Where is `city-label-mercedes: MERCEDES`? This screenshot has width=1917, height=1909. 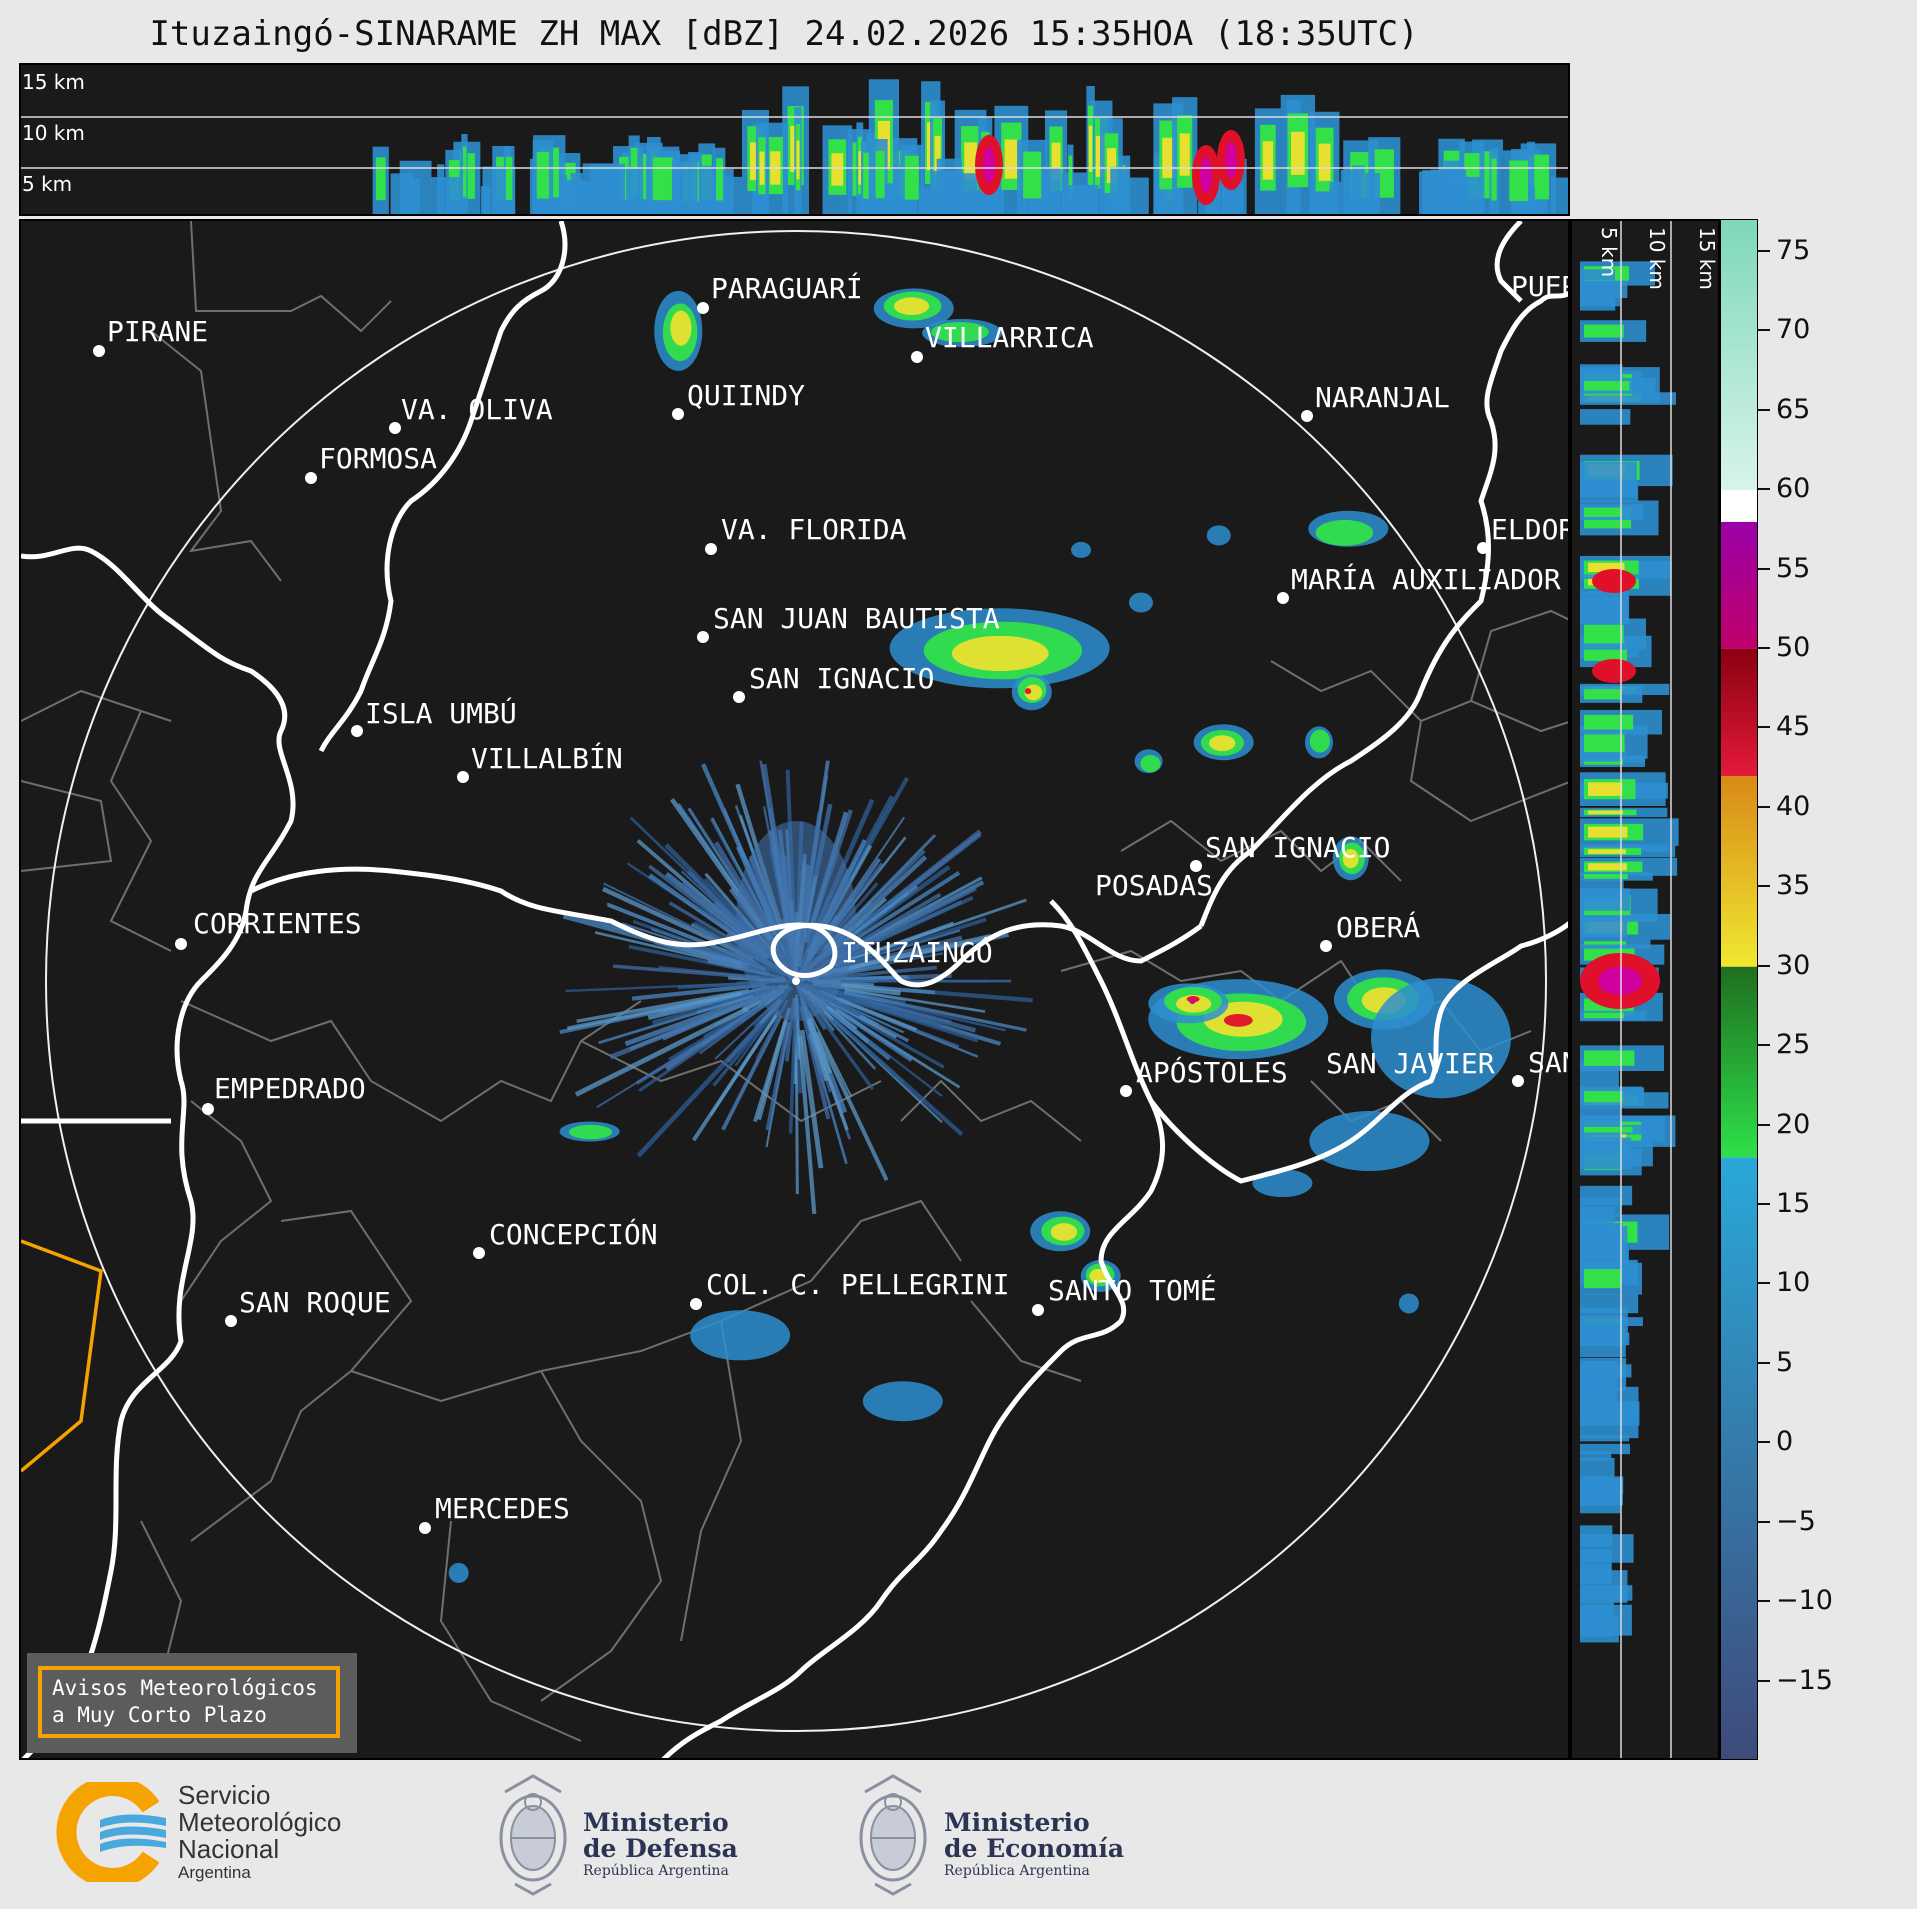 city-label-mercedes: MERCEDES is located at coordinates (502, 1508).